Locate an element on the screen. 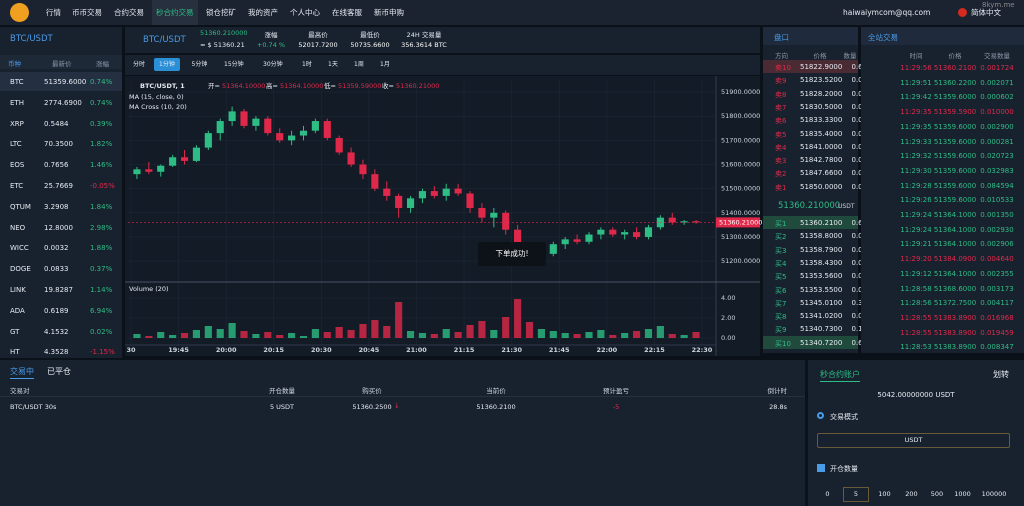  nav-item: 个人中心 is located at coordinates (305, 12).